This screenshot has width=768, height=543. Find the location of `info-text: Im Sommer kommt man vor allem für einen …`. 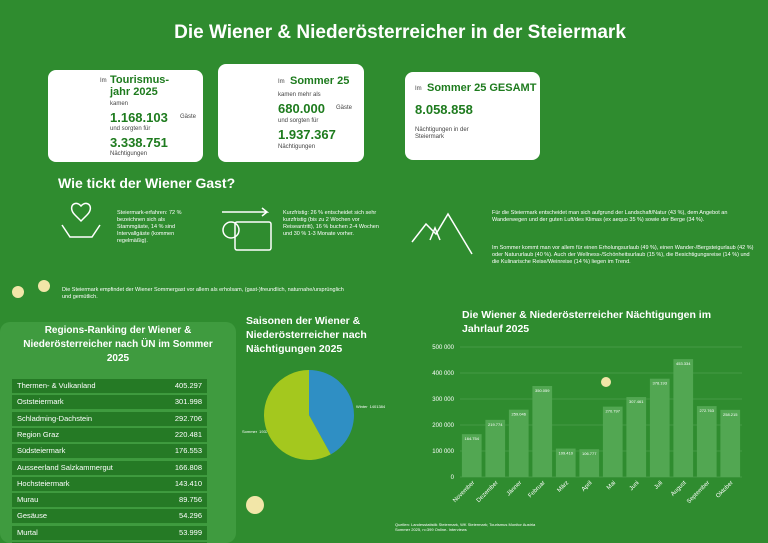

info-text: Im Sommer kommt man vor allem für einen … is located at coordinates (623, 255).